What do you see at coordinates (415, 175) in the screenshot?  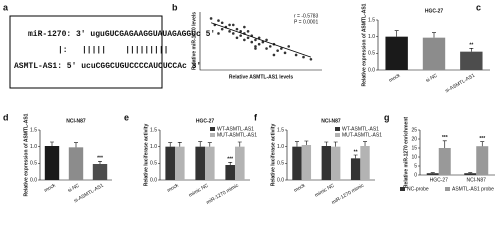 I see `y-tick-label: 0` at bounding box center [415, 175].